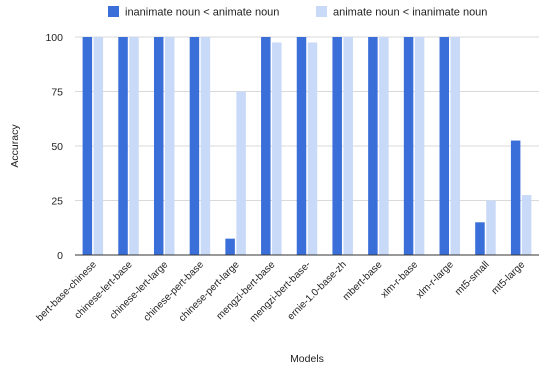 Image resolution: width=546 pixels, height=371 pixels. What do you see at coordinates (15, 146) in the screenshot?
I see `y-axis-title: Accuracy` at bounding box center [15, 146].